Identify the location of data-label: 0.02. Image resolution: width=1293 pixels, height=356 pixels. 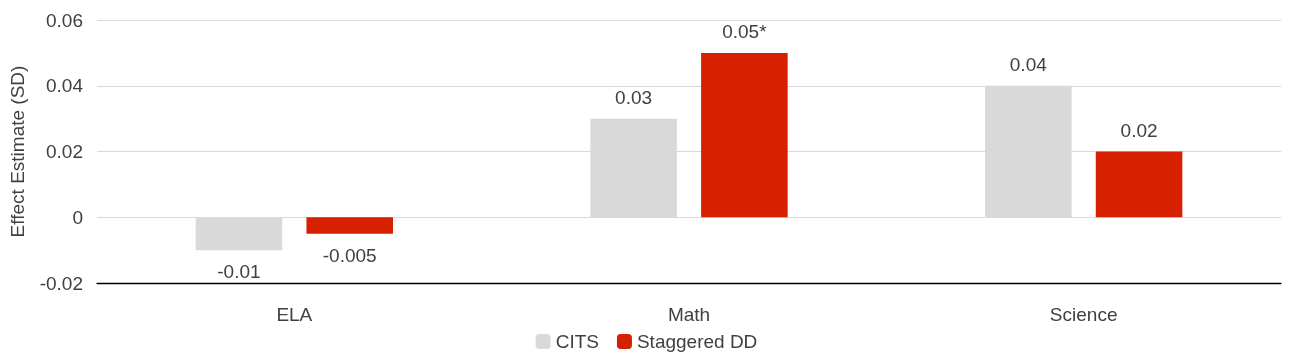
(1139, 130).